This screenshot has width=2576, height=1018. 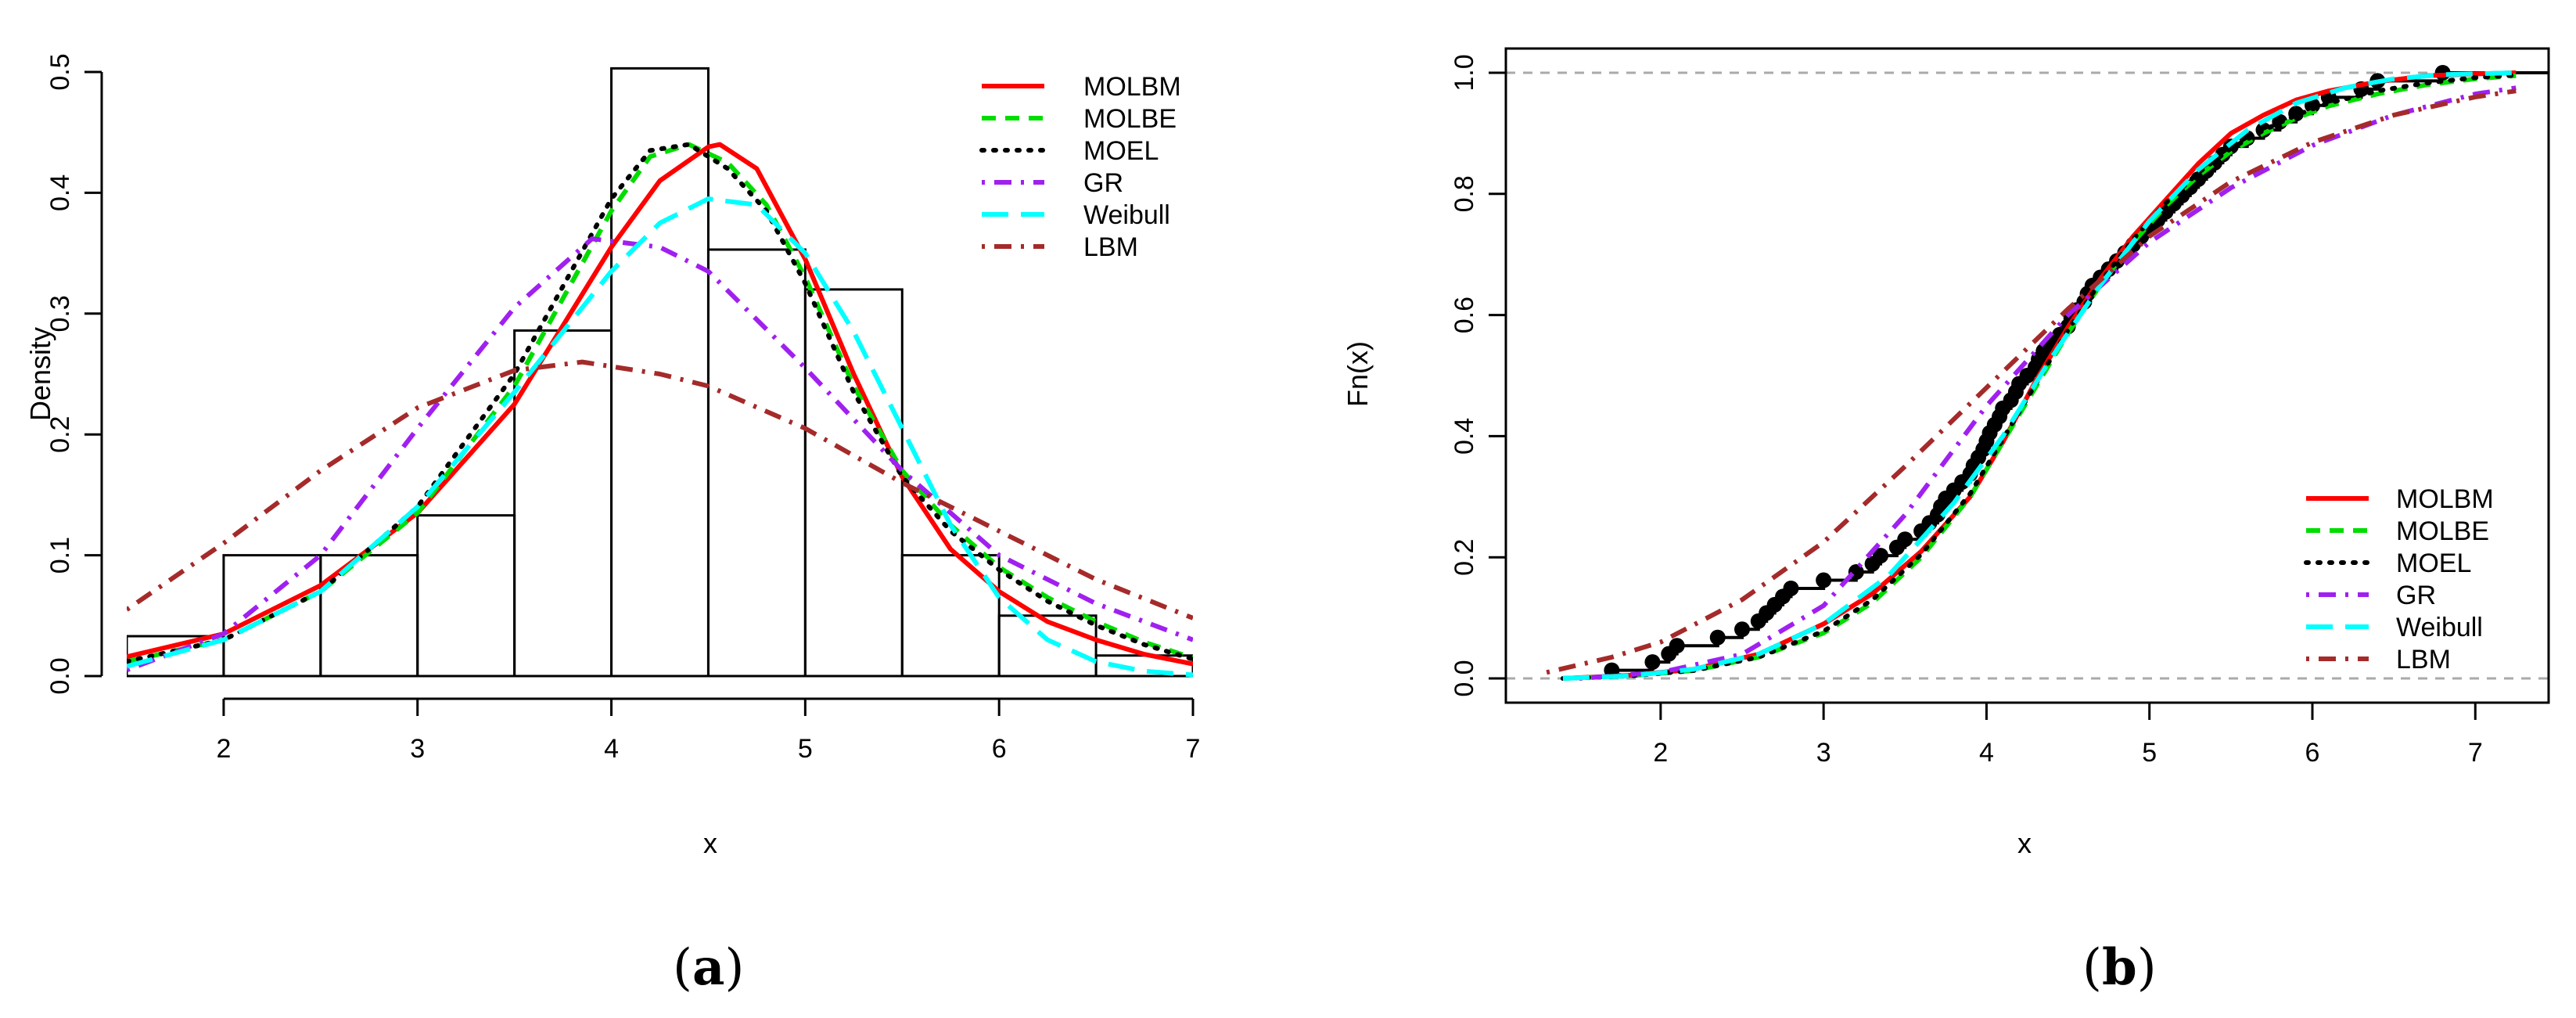 What do you see at coordinates (660, 490) in the screenshot?
I see `series-line-lbm` at bounding box center [660, 490].